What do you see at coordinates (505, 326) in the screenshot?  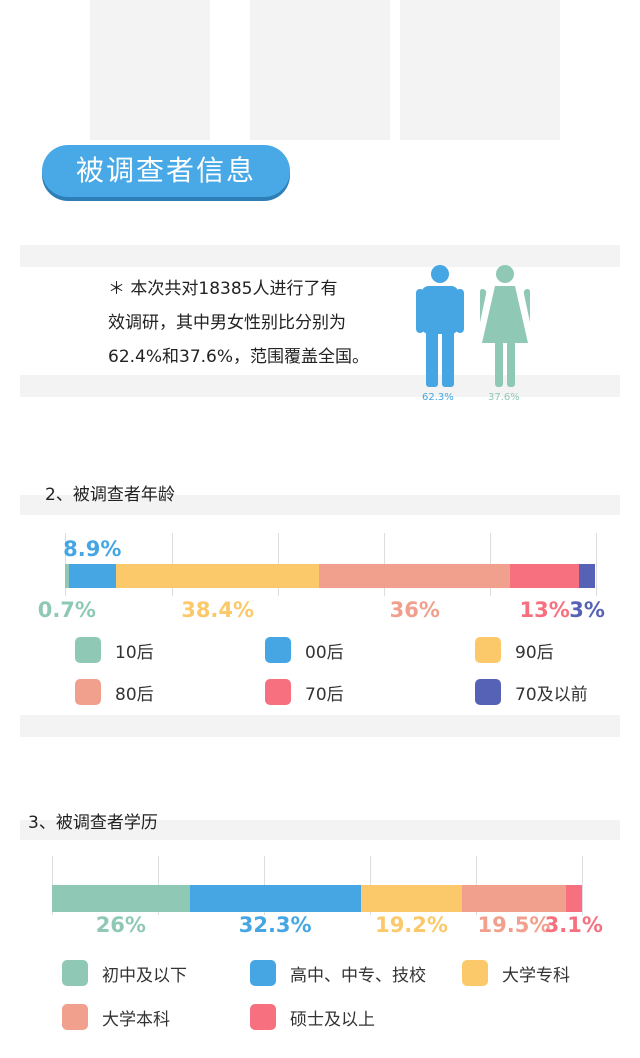 I see `female-figure-icon` at bounding box center [505, 326].